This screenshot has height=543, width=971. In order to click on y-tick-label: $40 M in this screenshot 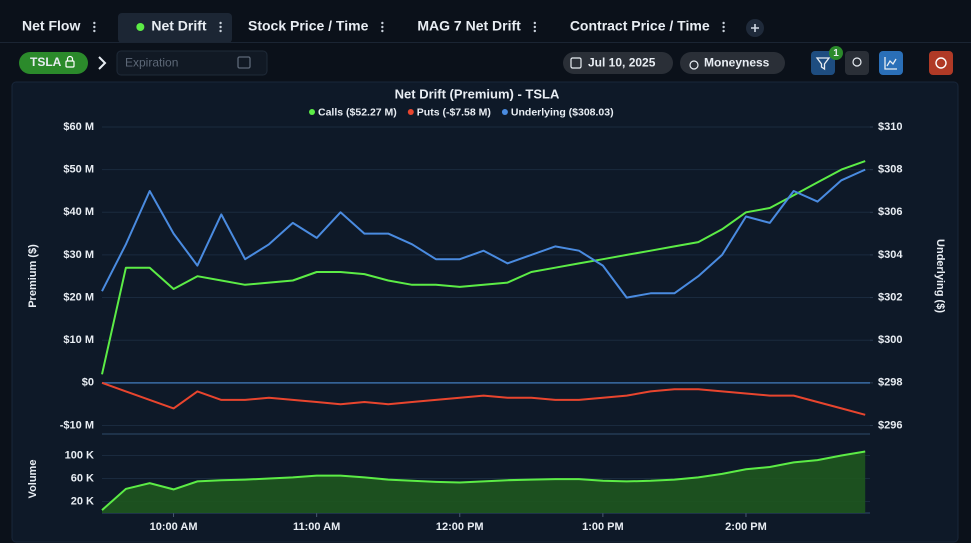, I will do `click(78, 212)`.